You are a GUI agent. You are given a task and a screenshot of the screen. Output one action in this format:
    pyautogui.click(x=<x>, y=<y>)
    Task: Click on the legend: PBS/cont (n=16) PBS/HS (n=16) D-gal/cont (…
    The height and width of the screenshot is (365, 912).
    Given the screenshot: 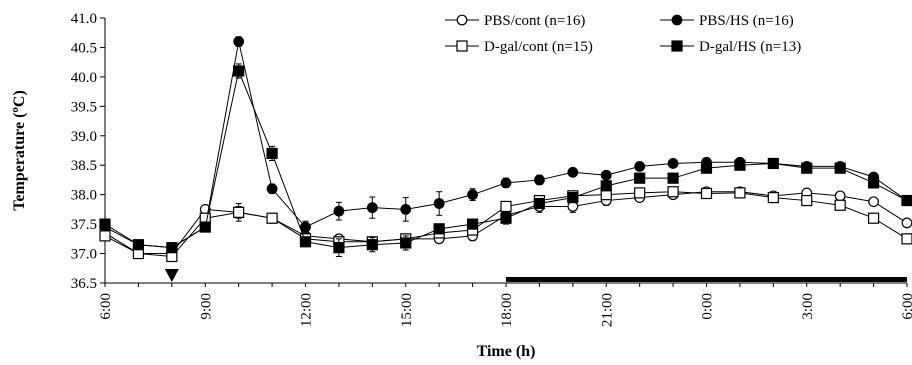 What is the action you would take?
    pyautogui.click(x=623, y=34)
    